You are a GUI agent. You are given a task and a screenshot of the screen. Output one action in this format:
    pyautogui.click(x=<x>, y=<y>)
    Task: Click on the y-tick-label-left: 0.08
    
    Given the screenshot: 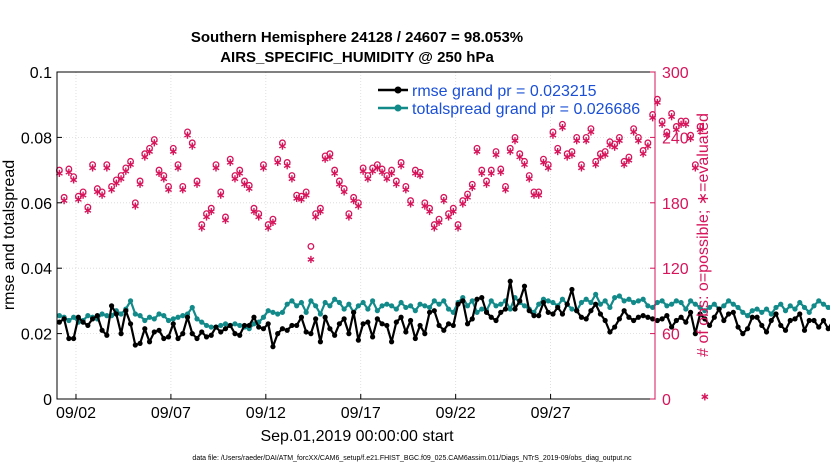 What is the action you would take?
    pyautogui.click(x=36, y=138)
    